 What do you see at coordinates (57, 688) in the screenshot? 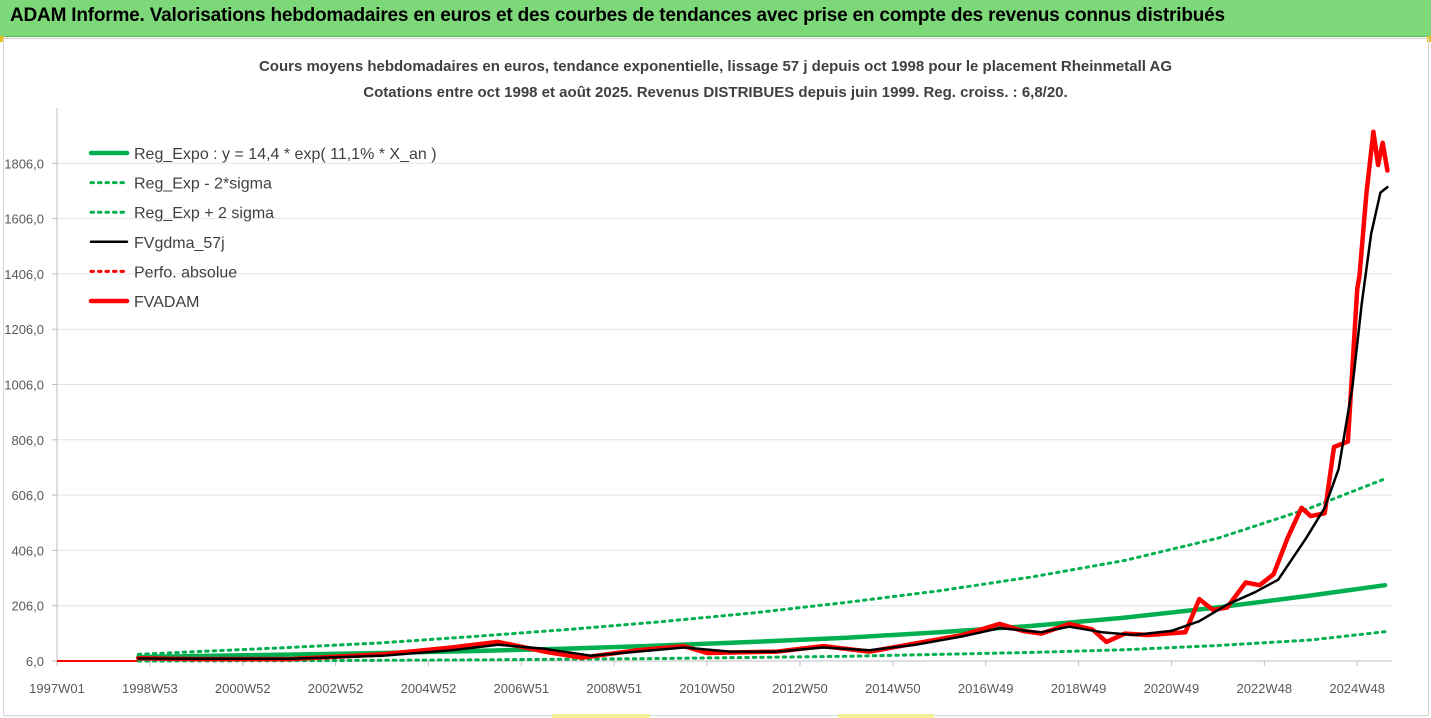
I see `x-tick-label: 1997W01` at bounding box center [57, 688].